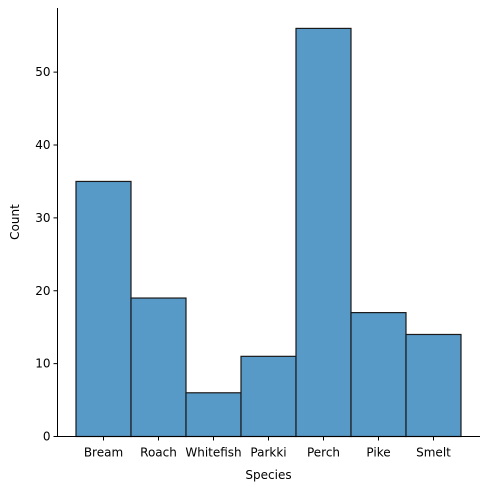  I want to click on y-tick-label: 50, so click(42, 72).